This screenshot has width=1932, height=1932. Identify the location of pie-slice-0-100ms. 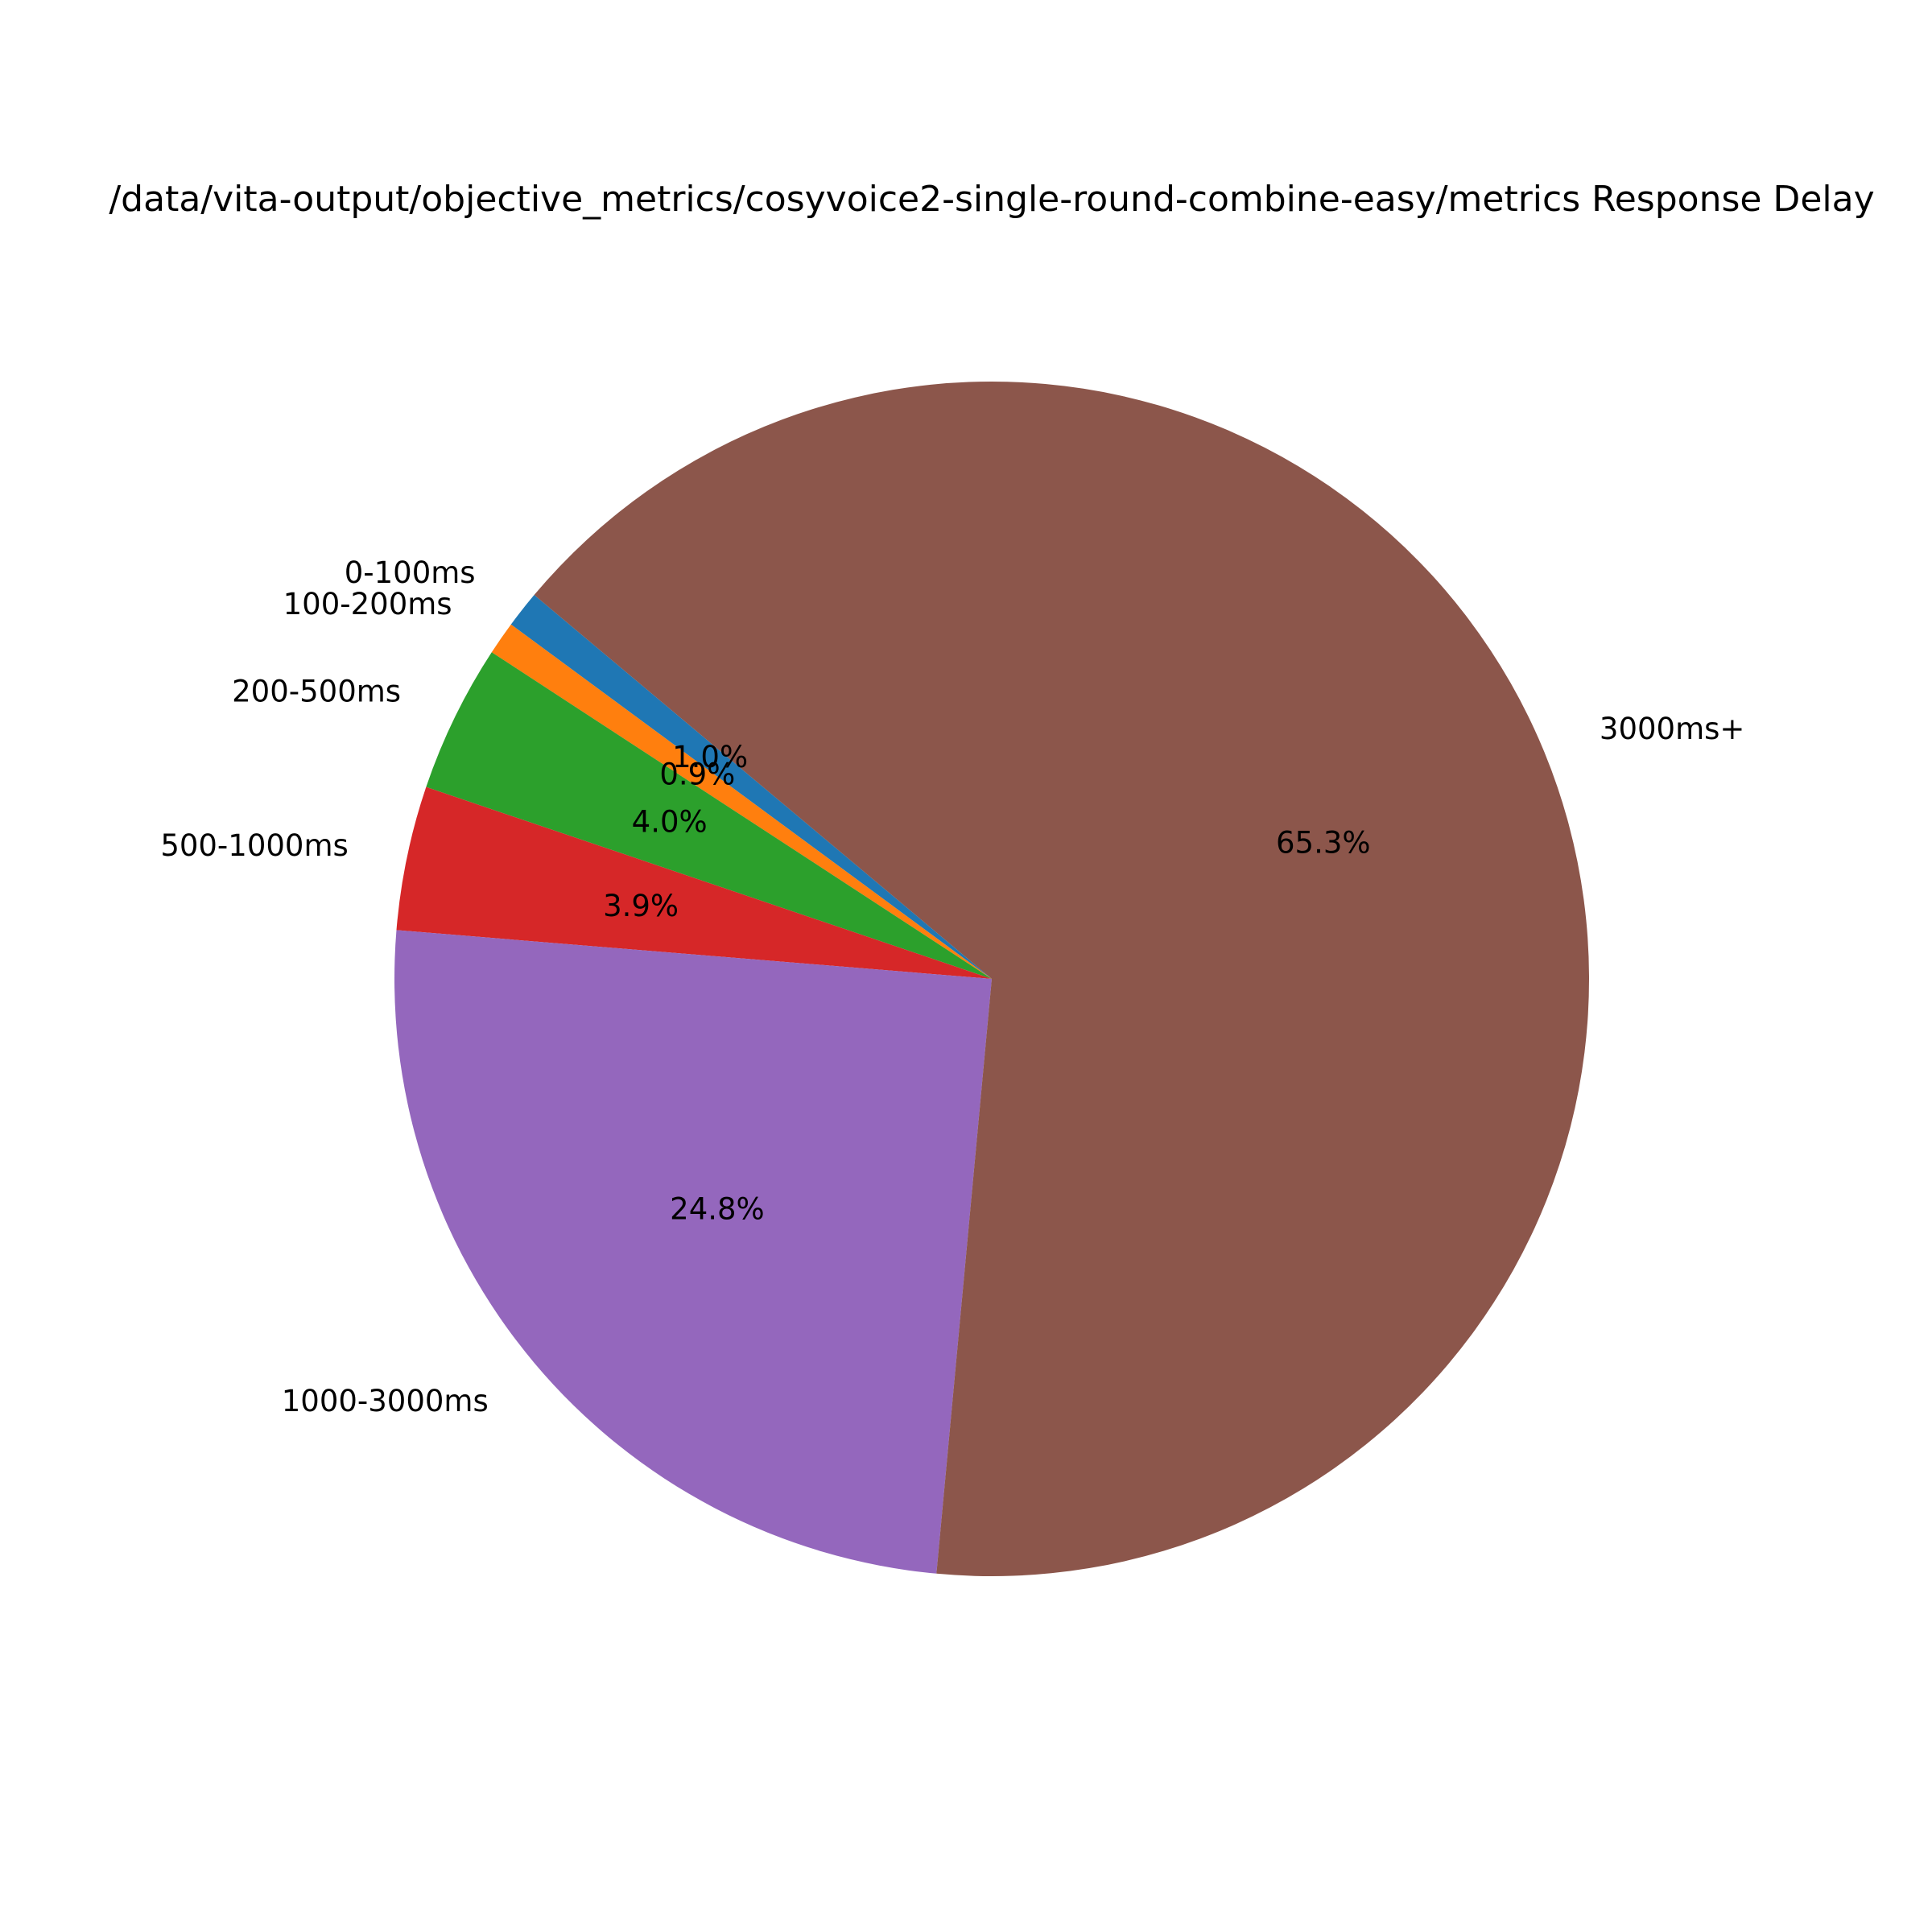
(751, 787).